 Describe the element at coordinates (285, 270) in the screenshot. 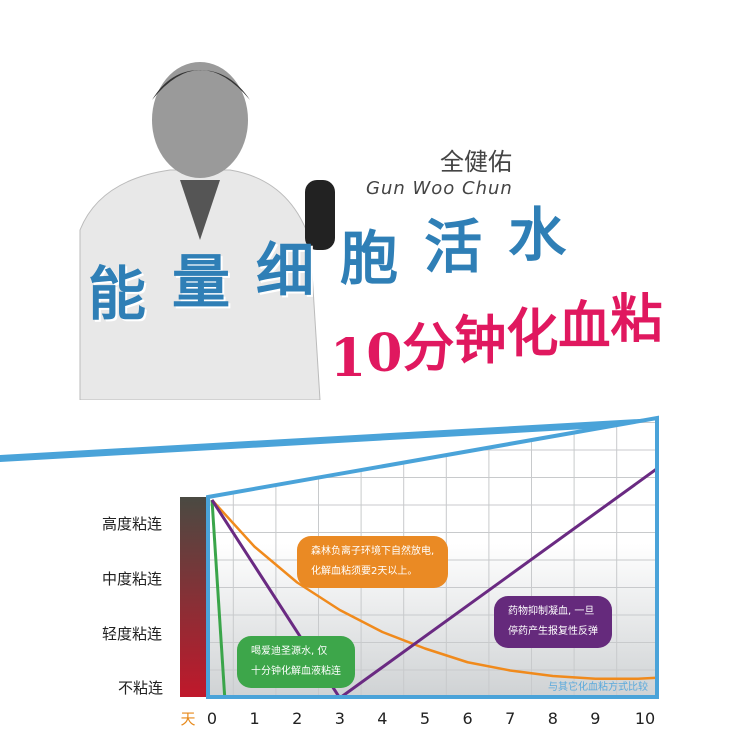

I see `main-title-char: 细` at that location.